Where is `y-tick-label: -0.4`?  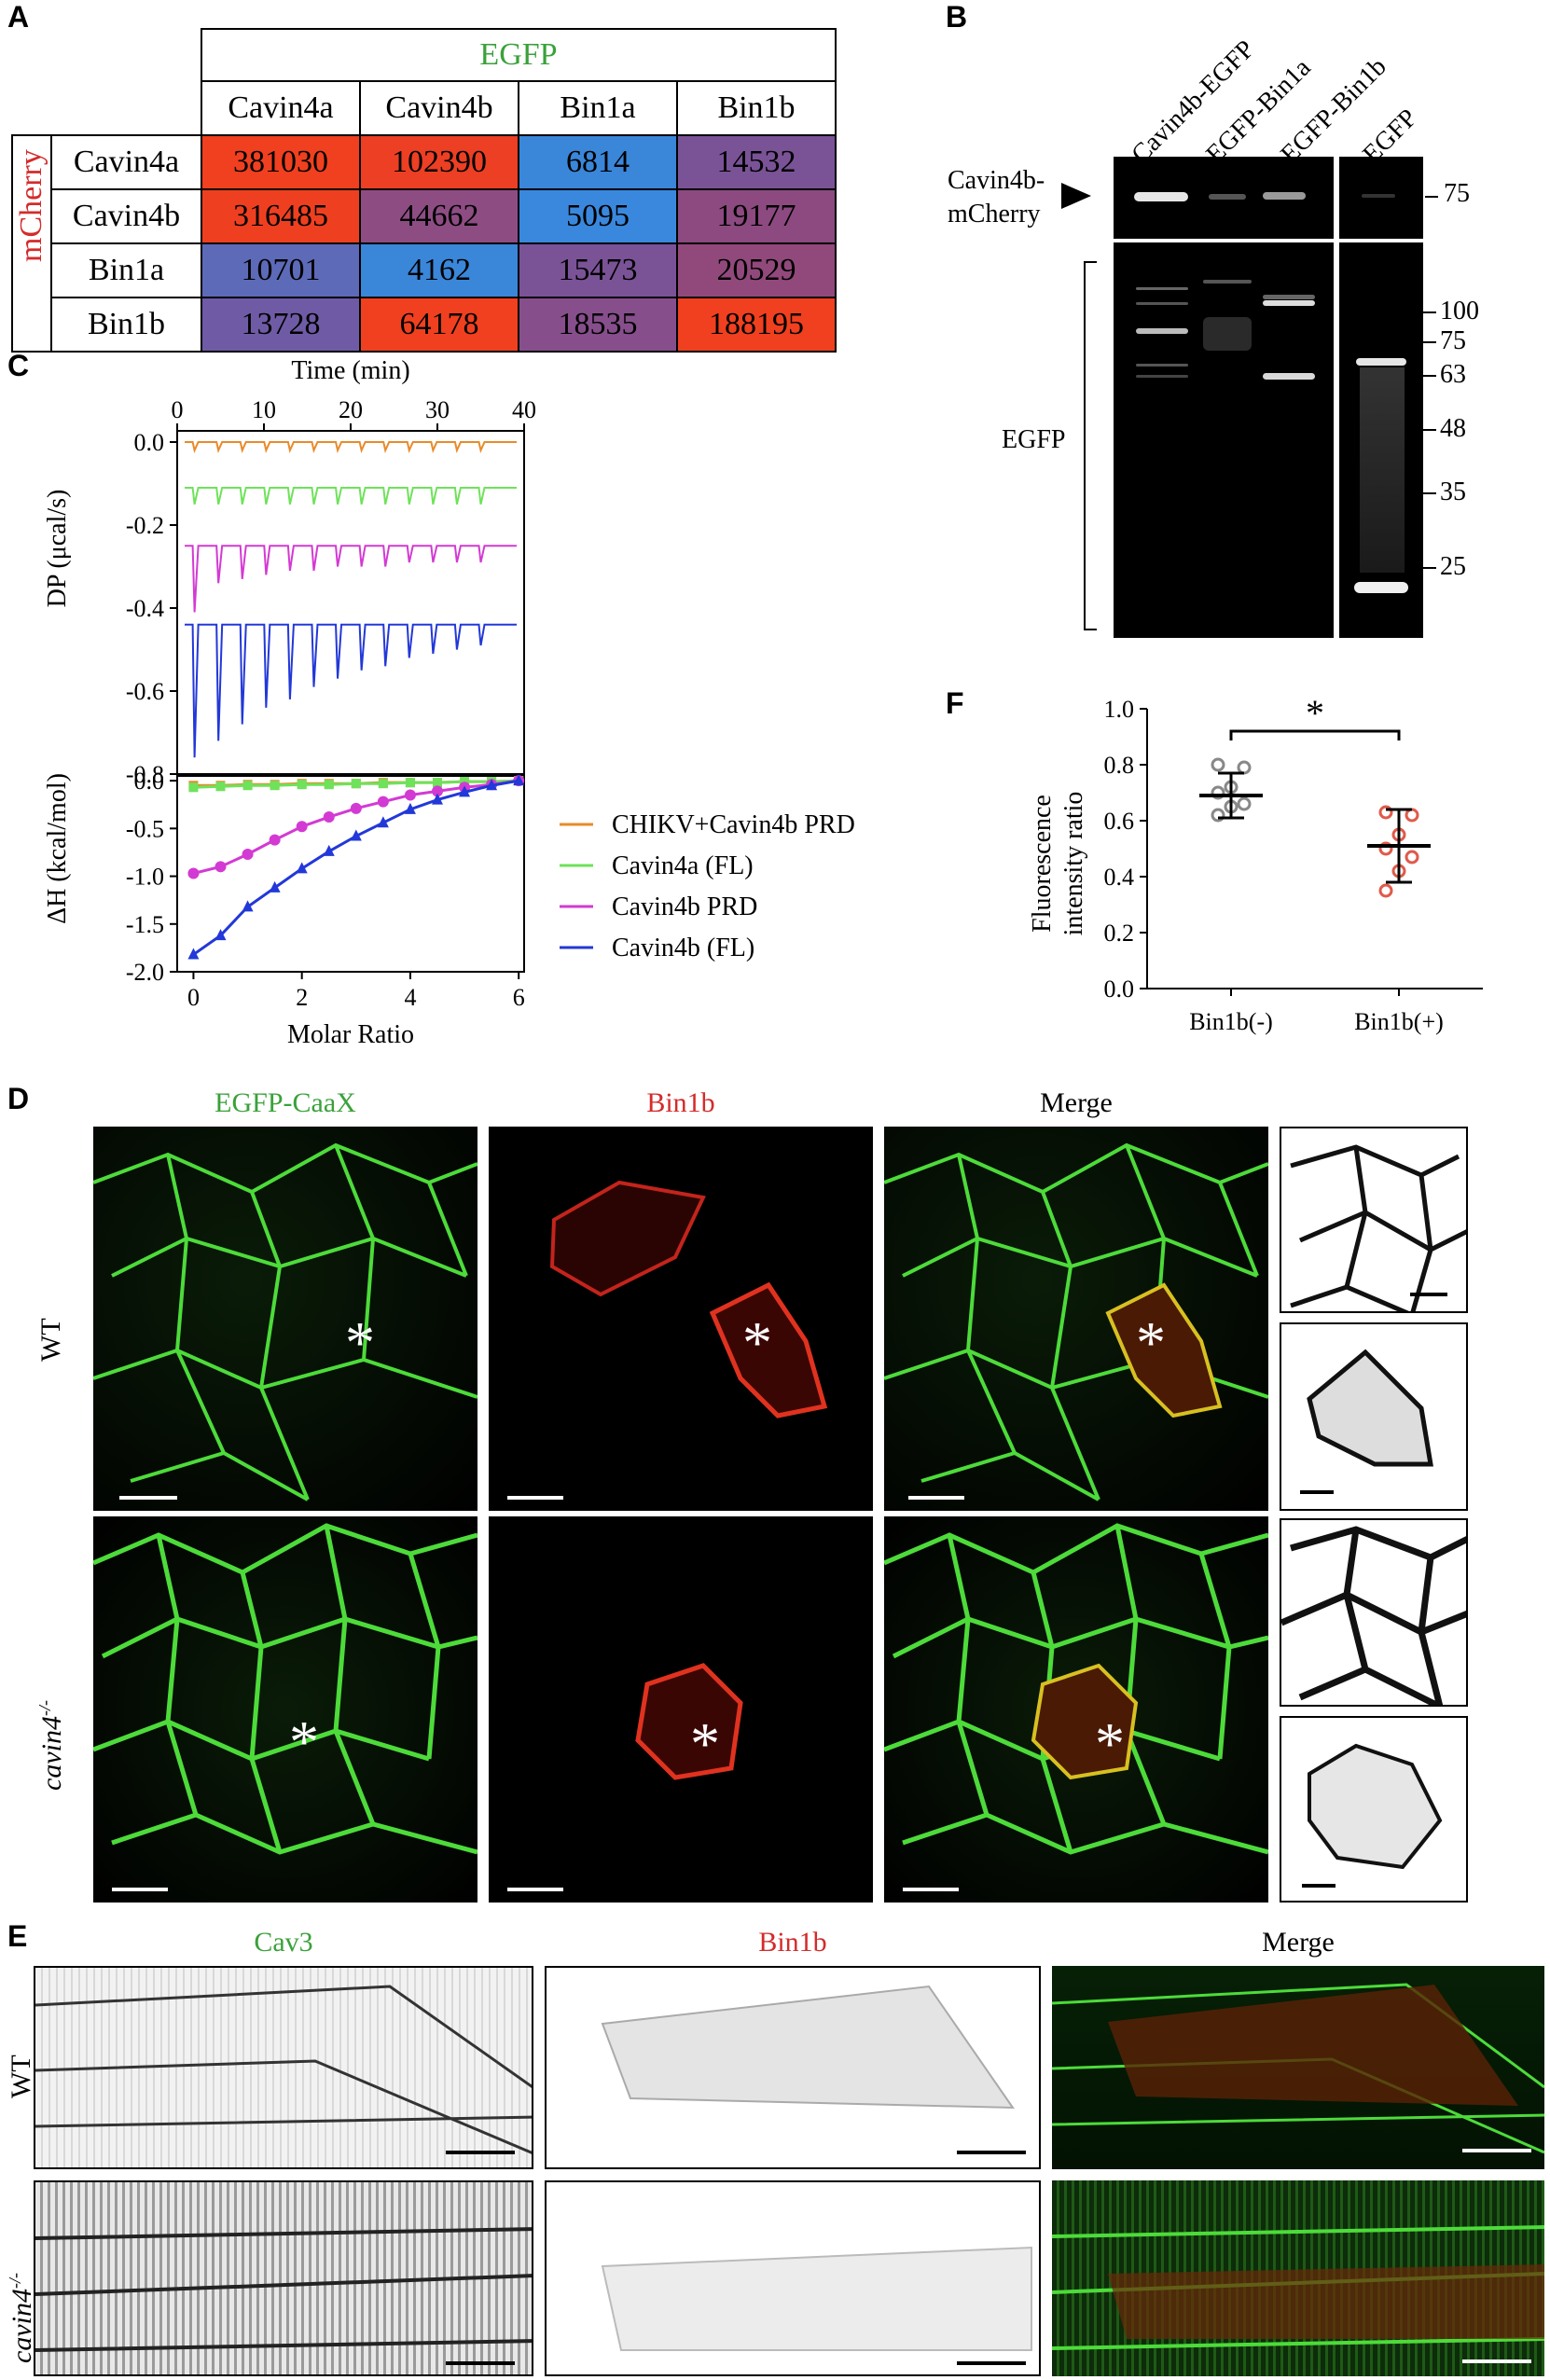 y-tick-label: -0.4 is located at coordinates (145, 608).